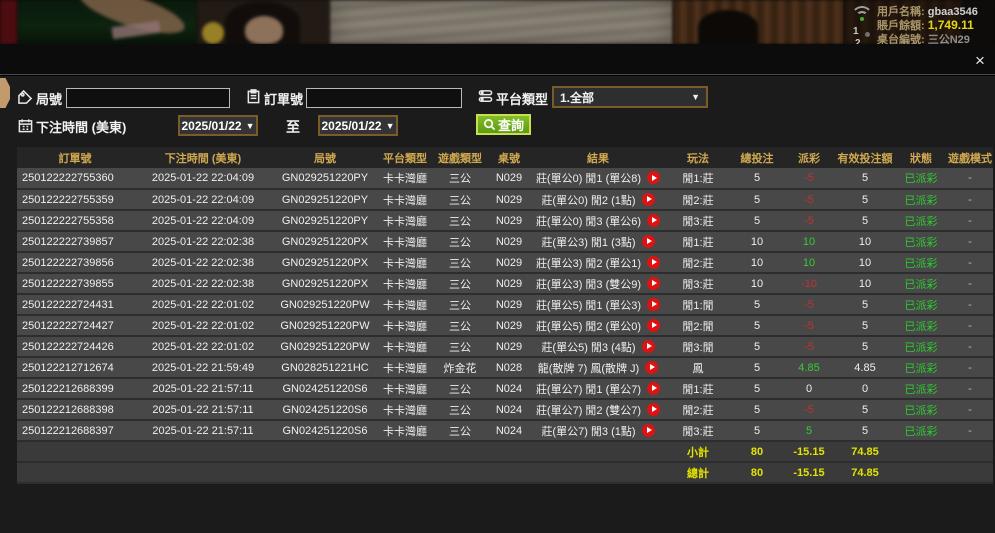  What do you see at coordinates (351, 125) in the screenshot?
I see `date-to-value: 2025/01/22` at bounding box center [351, 125].